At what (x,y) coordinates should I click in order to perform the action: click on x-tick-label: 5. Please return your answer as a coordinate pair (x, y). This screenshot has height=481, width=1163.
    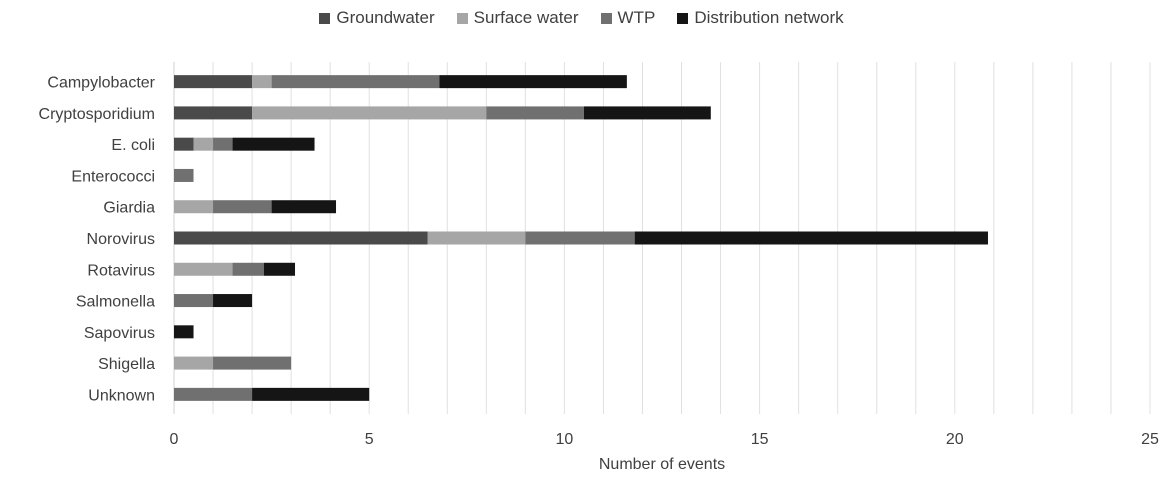
    Looking at the image, I should click on (369, 439).